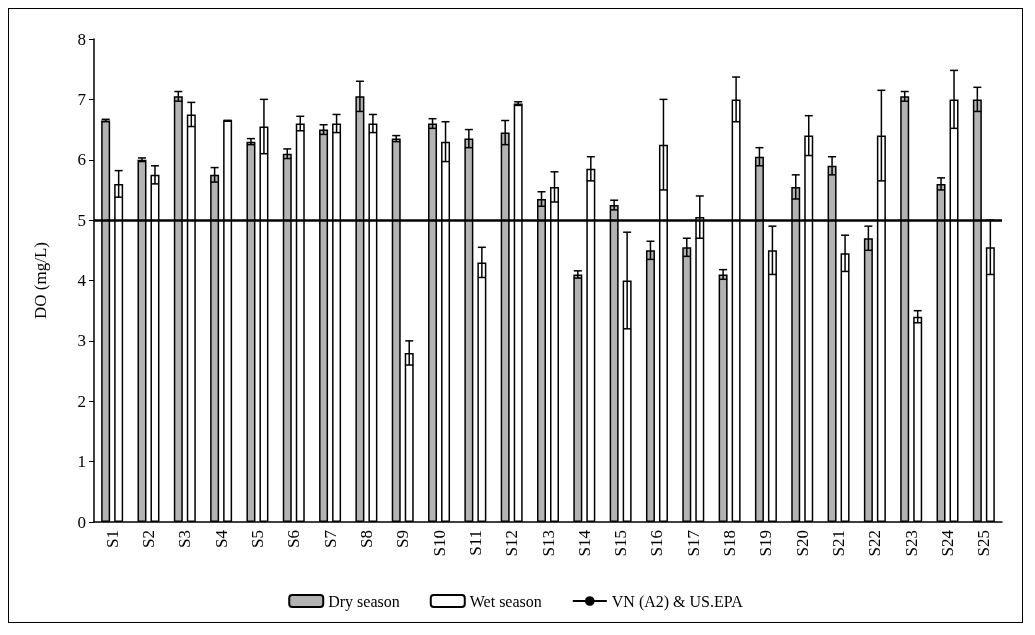  What do you see at coordinates (677, 601) in the screenshot?
I see `legend-label: VN (A2) & US.EPA` at bounding box center [677, 601].